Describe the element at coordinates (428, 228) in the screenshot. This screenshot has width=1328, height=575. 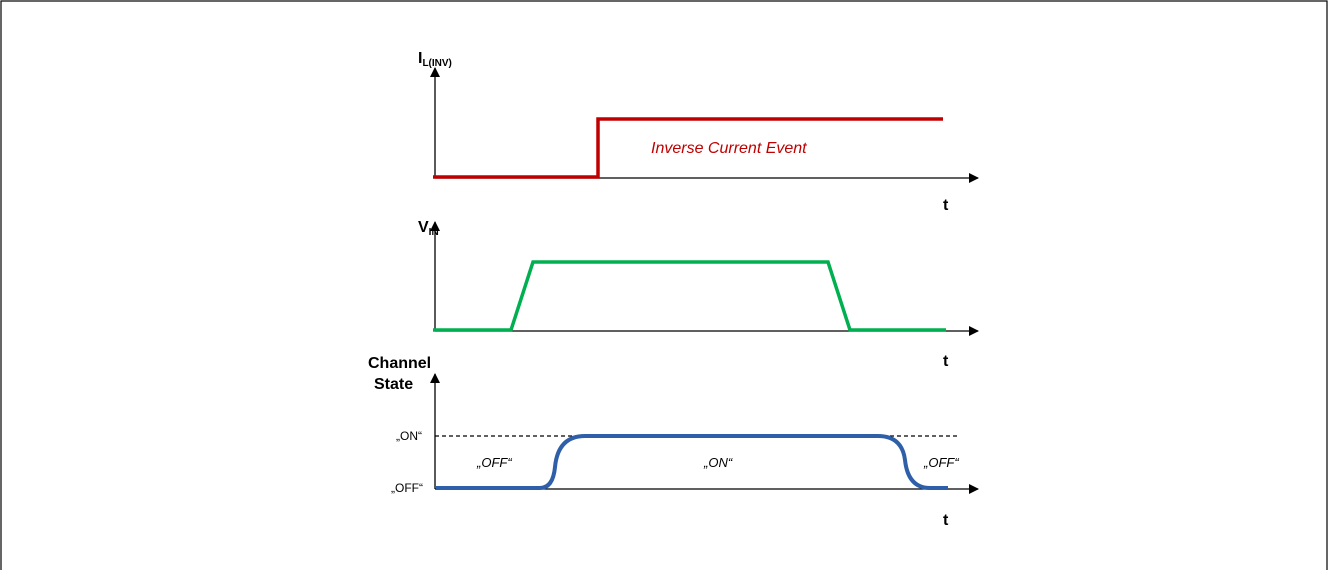
I see `vin-y-label: VIN` at that location.